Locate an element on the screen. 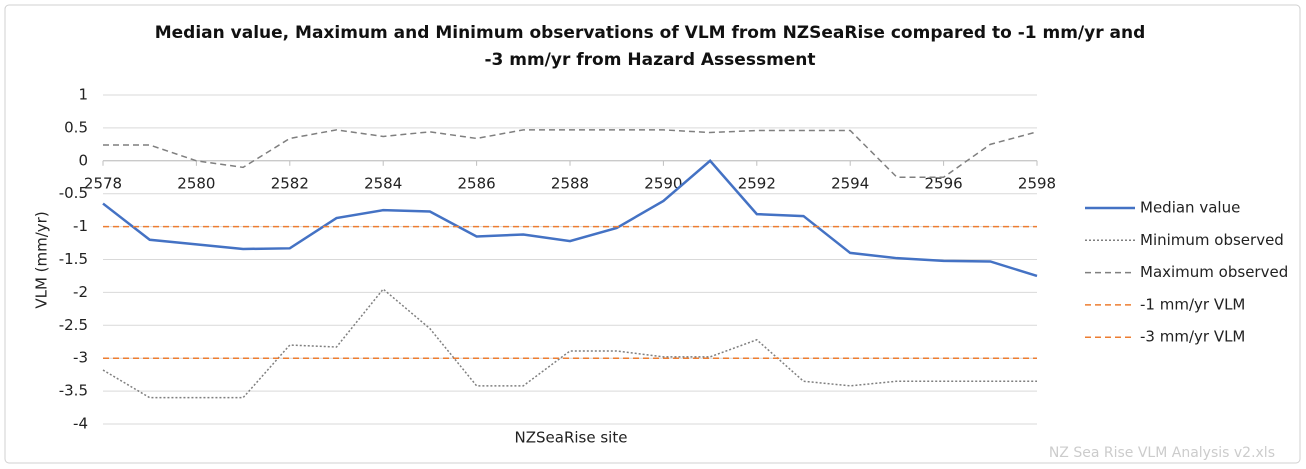 The image size is (1306, 469). x-tick-label: 2578 is located at coordinates (103, 183).